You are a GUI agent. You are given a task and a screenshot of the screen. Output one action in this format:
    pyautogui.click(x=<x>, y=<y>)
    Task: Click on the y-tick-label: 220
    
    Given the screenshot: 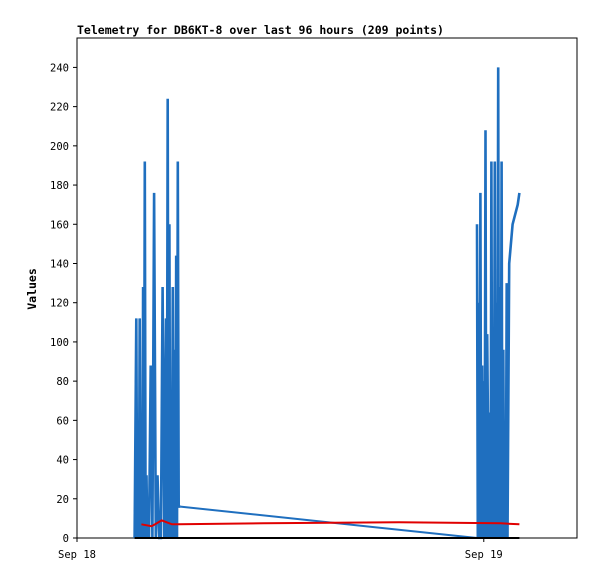 What is the action you would take?
    pyautogui.click(x=59, y=108)
    